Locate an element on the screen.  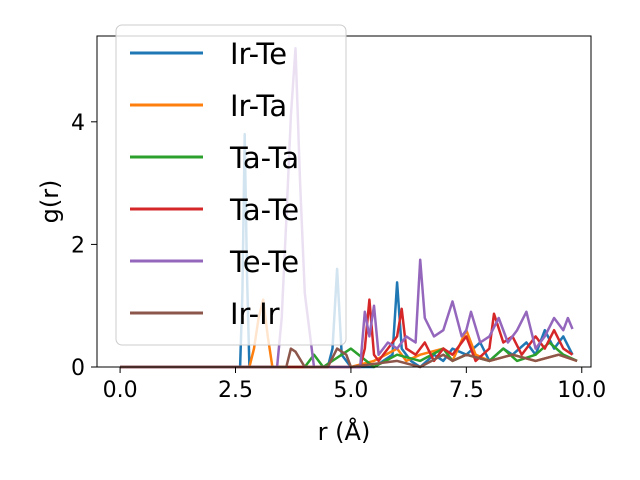
y-tick-label: 0 is located at coordinates (78, 368).